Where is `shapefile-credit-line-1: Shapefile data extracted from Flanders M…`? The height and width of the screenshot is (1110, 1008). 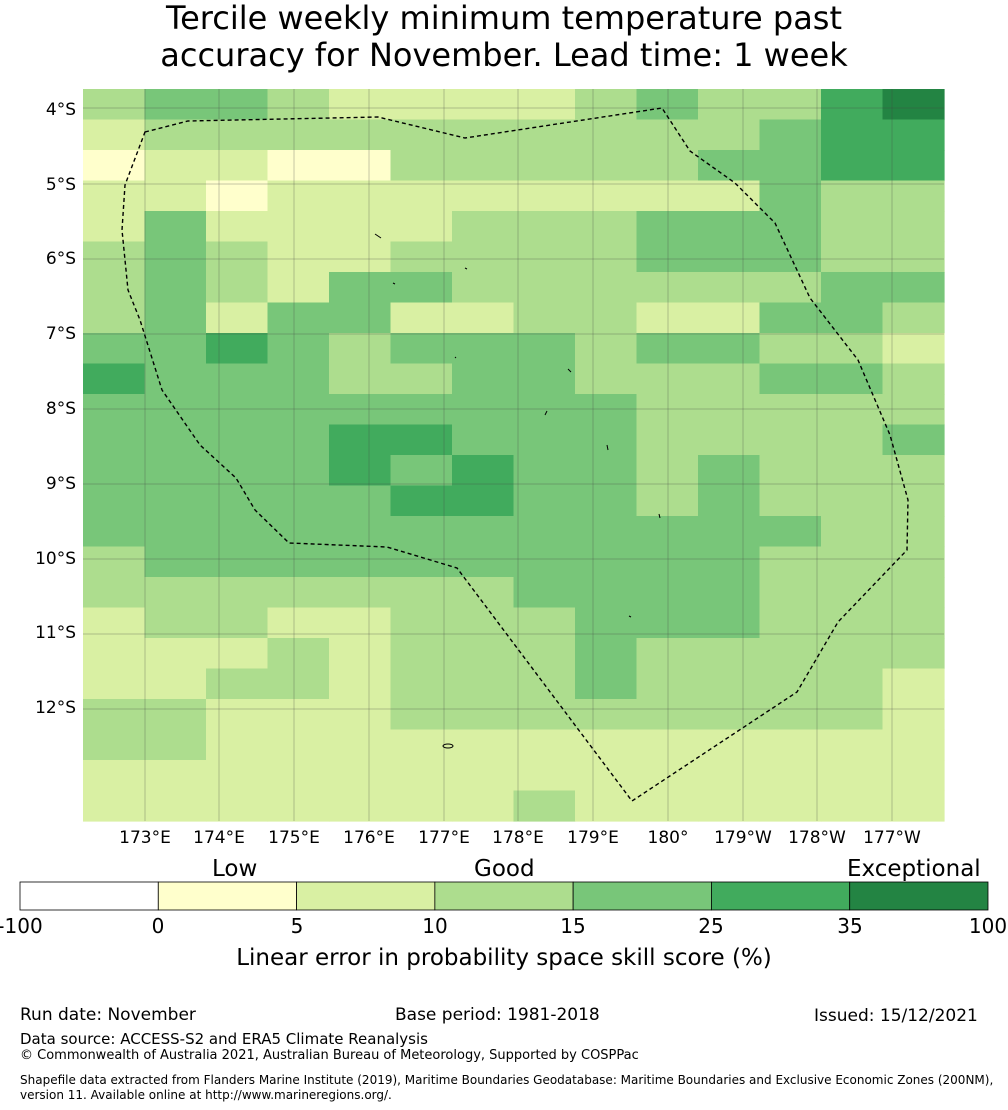
shapefile-credit-line-1: Shapefile data extracted from Flanders M… is located at coordinates (507, 1080).